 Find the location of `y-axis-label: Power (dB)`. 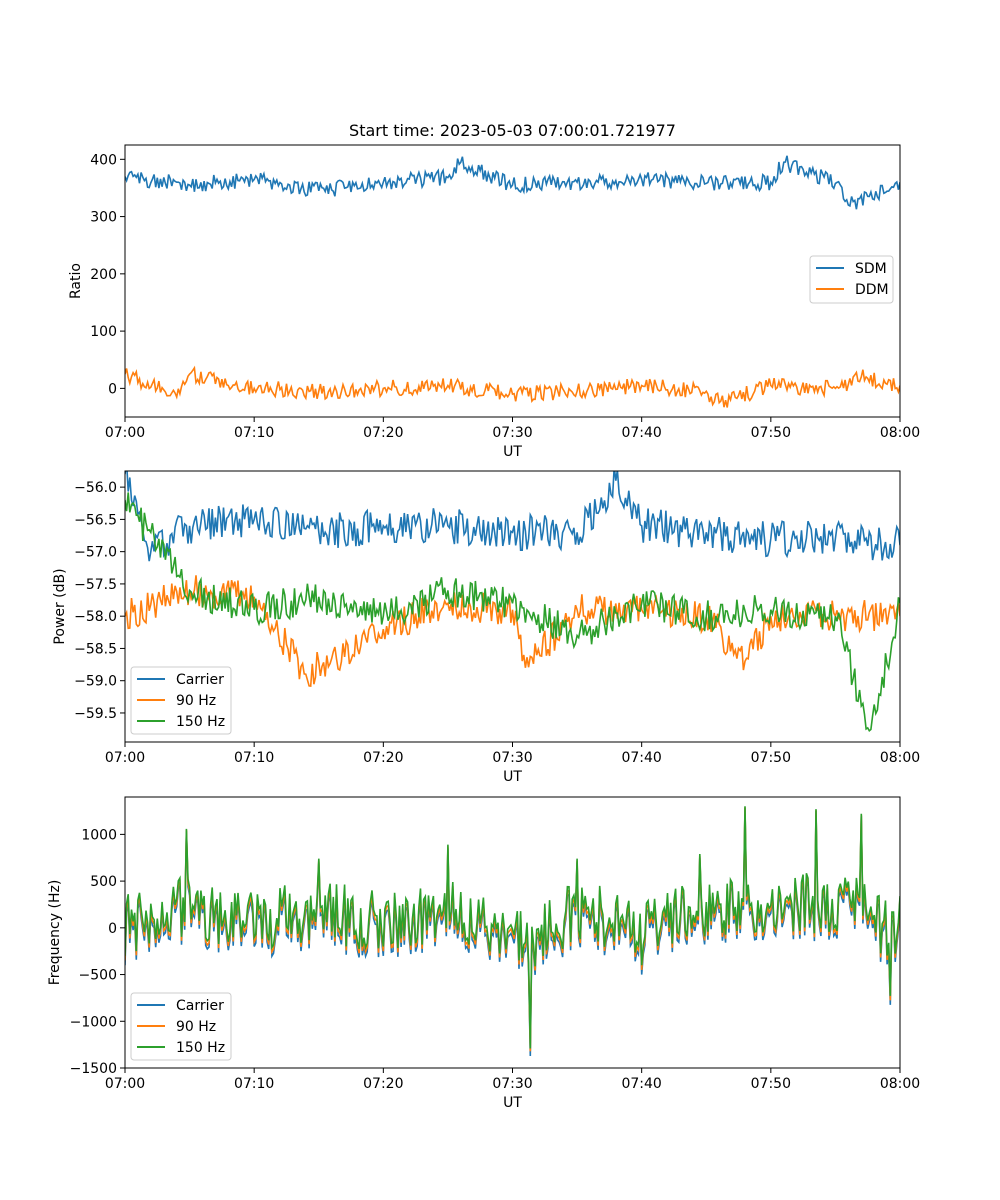

y-axis-label: Power (dB) is located at coordinates (60, 606).